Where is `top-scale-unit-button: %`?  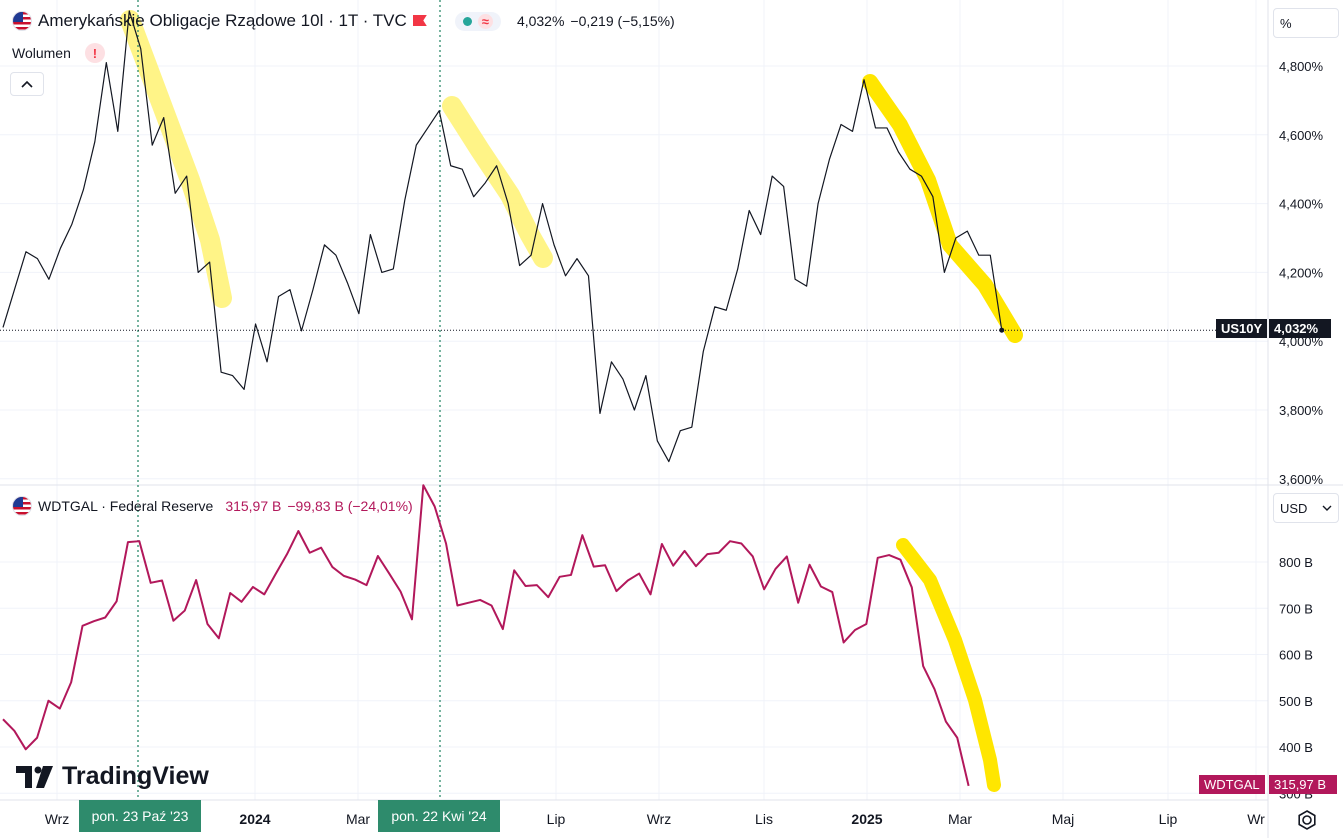
top-scale-unit-button: % is located at coordinates (1306, 23).